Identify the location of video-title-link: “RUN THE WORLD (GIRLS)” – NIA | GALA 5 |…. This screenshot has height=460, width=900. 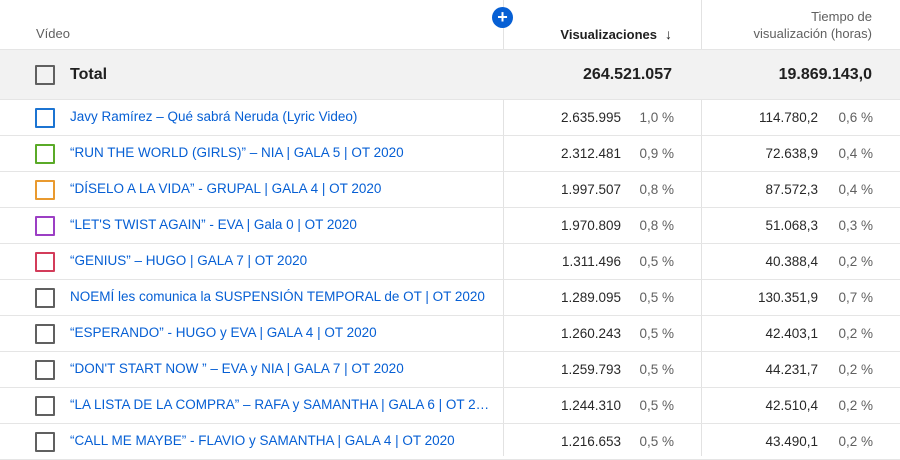
(237, 152).